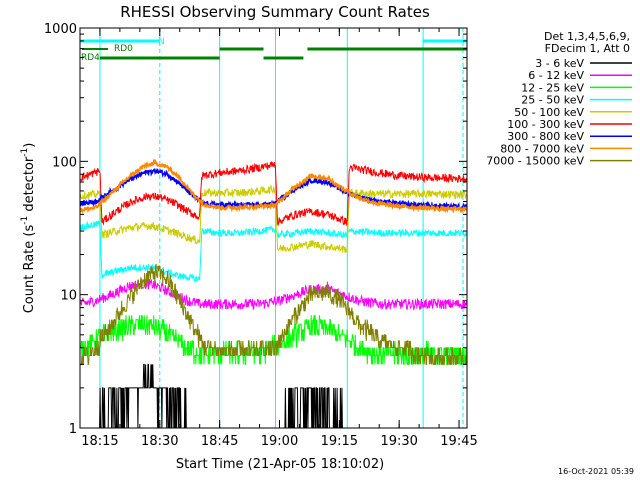  I want to click on legend-label-7: 800 - 7000 keV, so click(542, 148).